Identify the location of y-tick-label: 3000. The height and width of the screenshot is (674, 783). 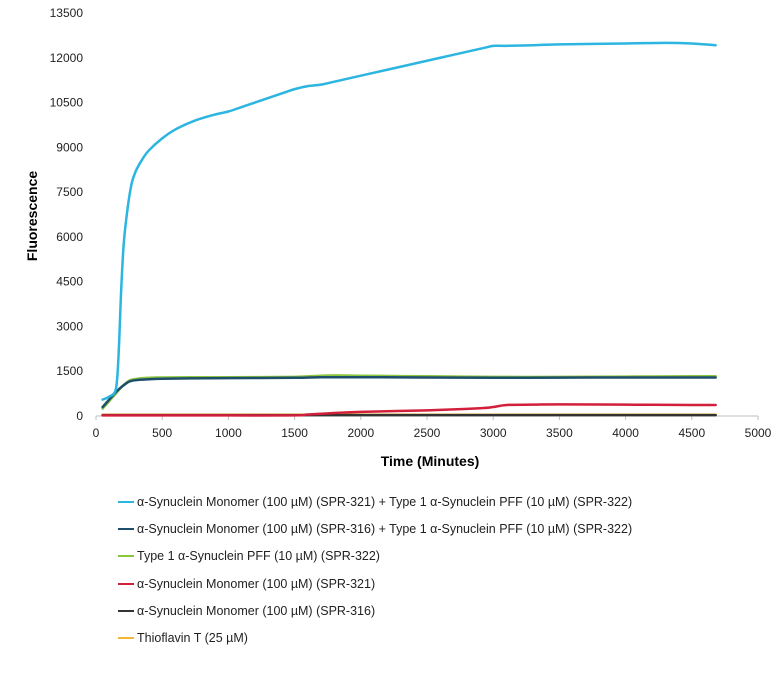
(69, 326).